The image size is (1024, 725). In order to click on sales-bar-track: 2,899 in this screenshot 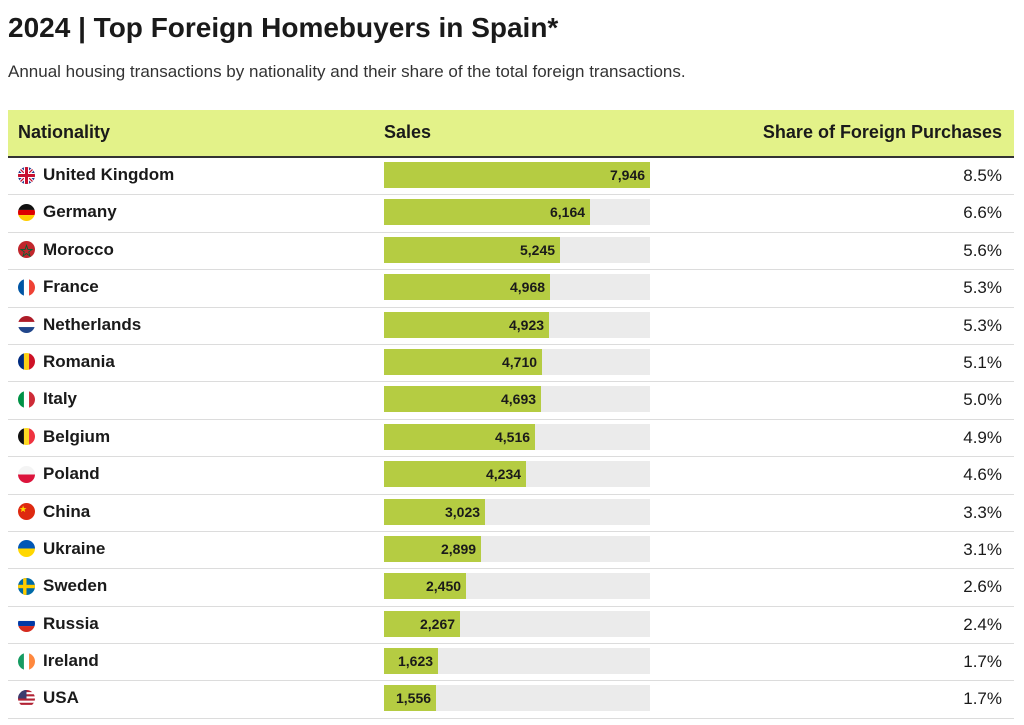, I will do `click(517, 548)`.